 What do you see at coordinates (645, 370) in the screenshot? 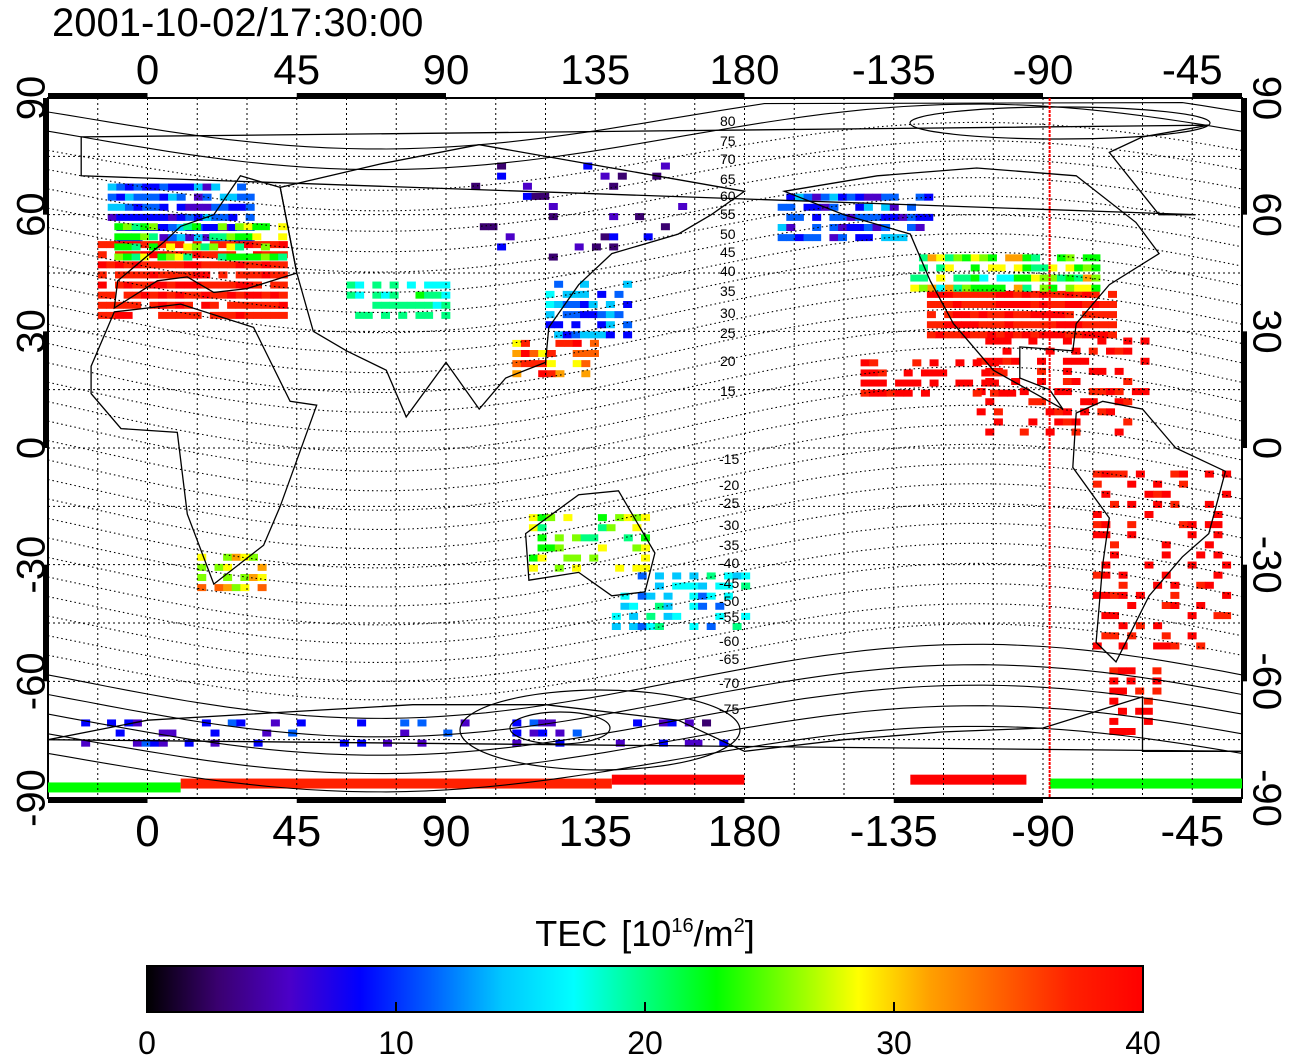
I see `mlat-contour` at bounding box center [645, 370].